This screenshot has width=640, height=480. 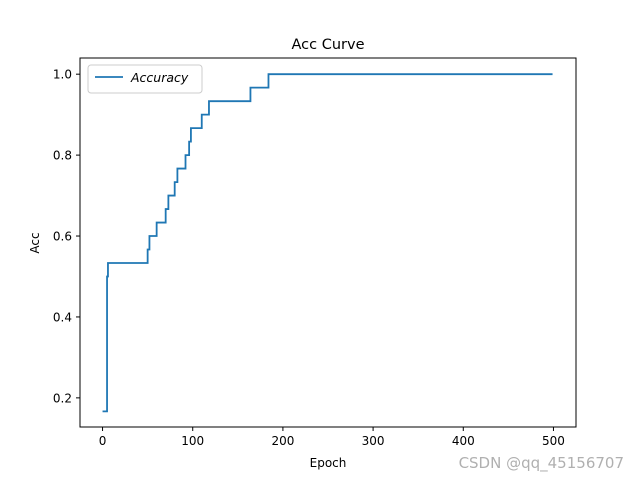 What do you see at coordinates (62, 398) in the screenshot?
I see `y-tick-label: 0.2` at bounding box center [62, 398].